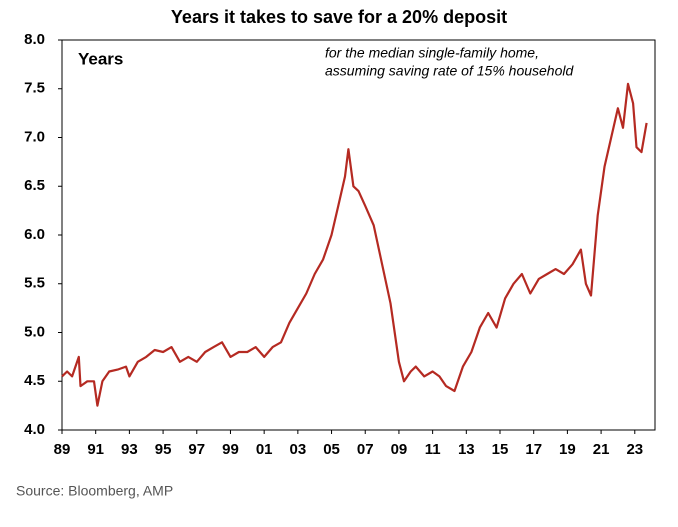 This screenshot has width=678, height=527. I want to click on x-tick-label: 03, so click(298, 449).